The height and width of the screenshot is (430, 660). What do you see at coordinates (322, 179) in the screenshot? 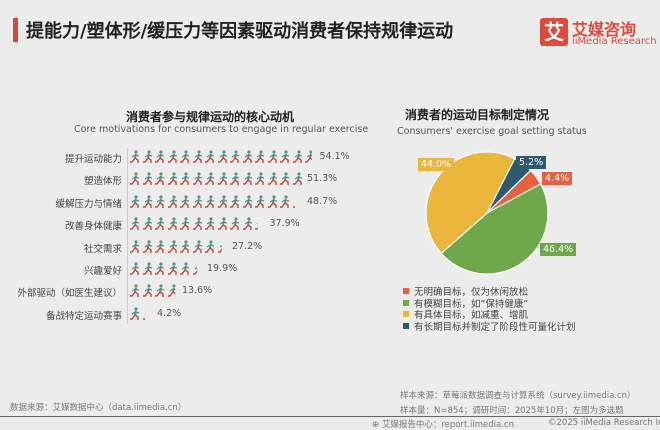
I see `value-label: 51.3%` at bounding box center [322, 179].